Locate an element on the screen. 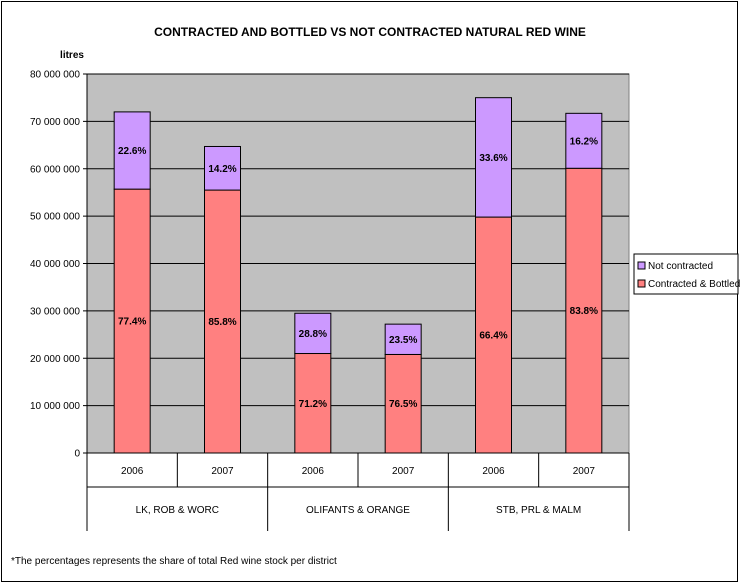  legend is located at coordinates (686, 274).